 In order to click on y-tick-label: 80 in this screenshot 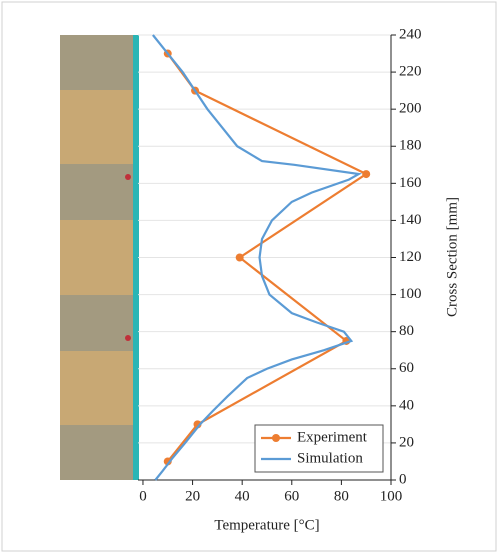, I will do `click(406, 331)`.